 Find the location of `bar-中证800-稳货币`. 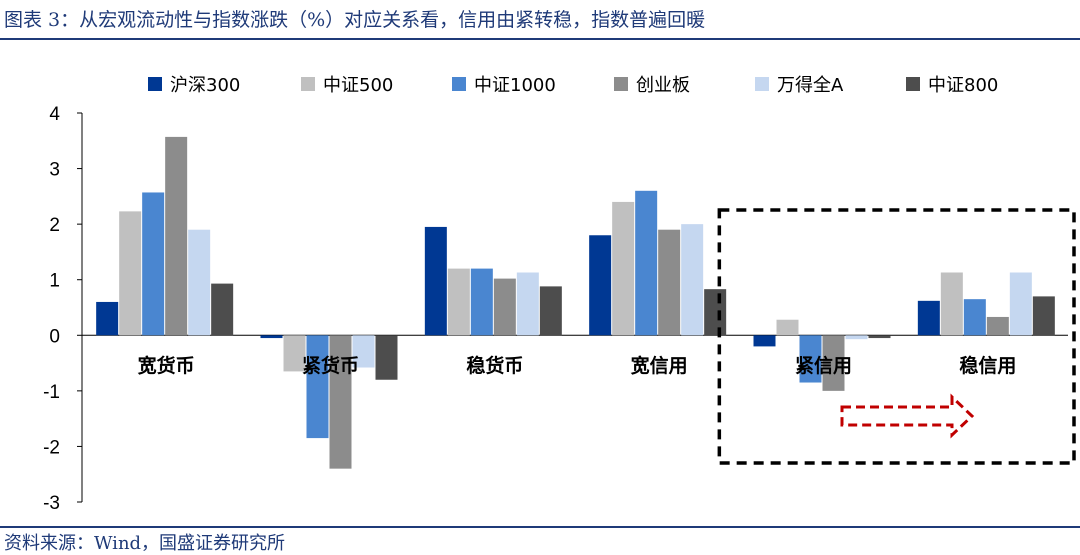

bar-中证800-稳货币 is located at coordinates (550, 311).